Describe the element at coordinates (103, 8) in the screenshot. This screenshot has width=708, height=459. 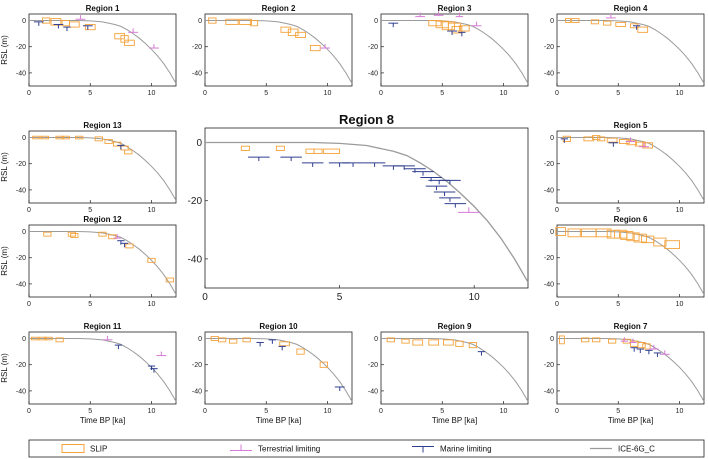
I see `panel-title: Region 1` at that location.